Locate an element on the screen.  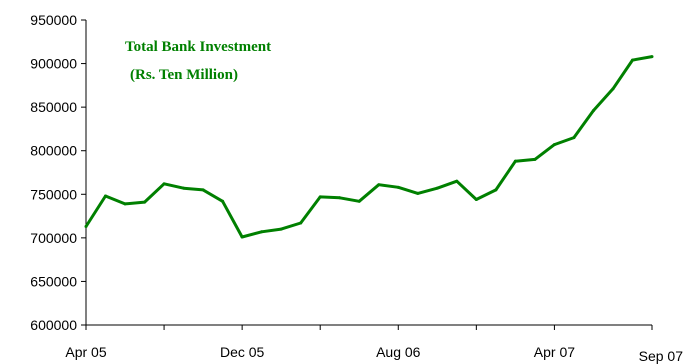
y-tick-label: 650000 is located at coordinates (53, 281).